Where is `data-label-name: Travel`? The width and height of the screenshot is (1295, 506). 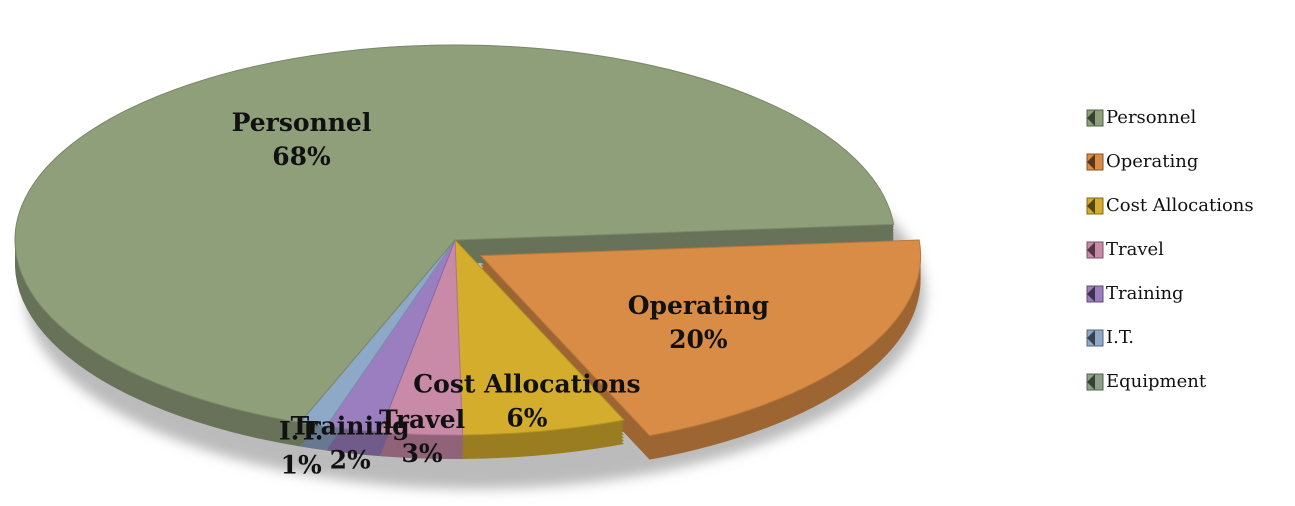
data-label-name: Travel is located at coordinates (422, 419).